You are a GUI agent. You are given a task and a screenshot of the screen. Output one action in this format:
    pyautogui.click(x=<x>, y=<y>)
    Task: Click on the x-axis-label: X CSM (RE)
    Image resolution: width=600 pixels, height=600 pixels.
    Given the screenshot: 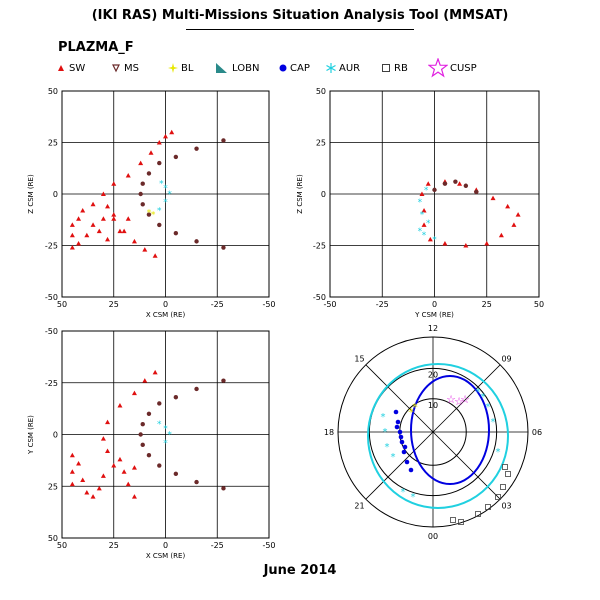 What is the action you would take?
    pyautogui.click(x=166, y=315)
    